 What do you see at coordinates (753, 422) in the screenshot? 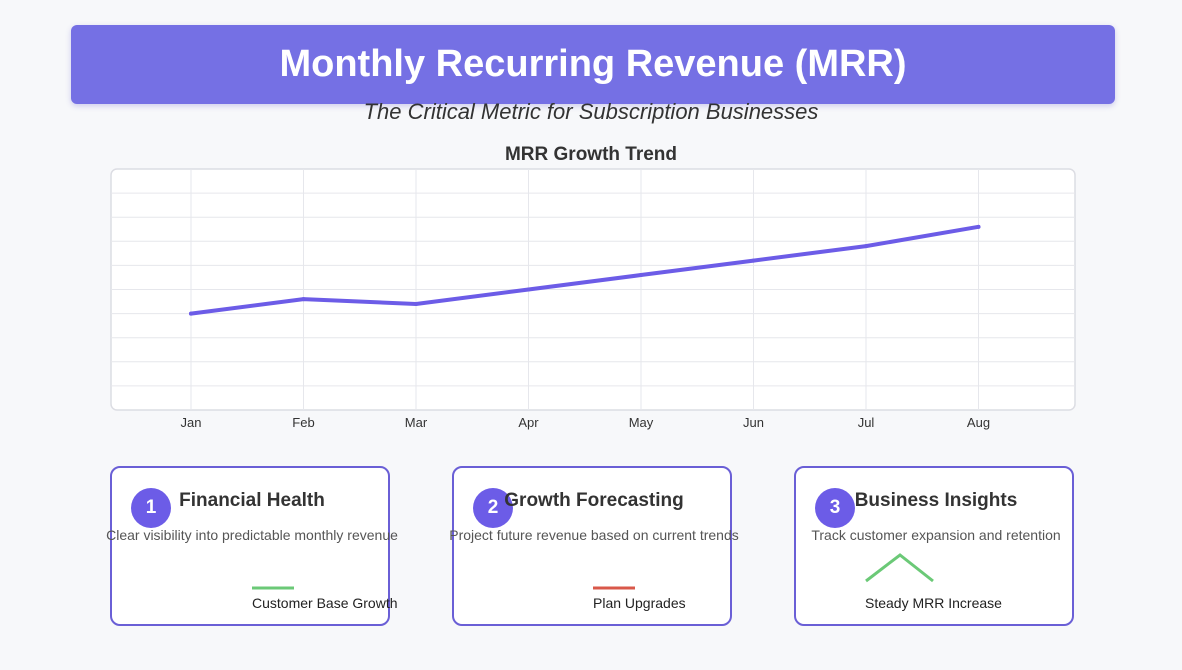
I see `x-tick-label: Jun` at bounding box center [753, 422].